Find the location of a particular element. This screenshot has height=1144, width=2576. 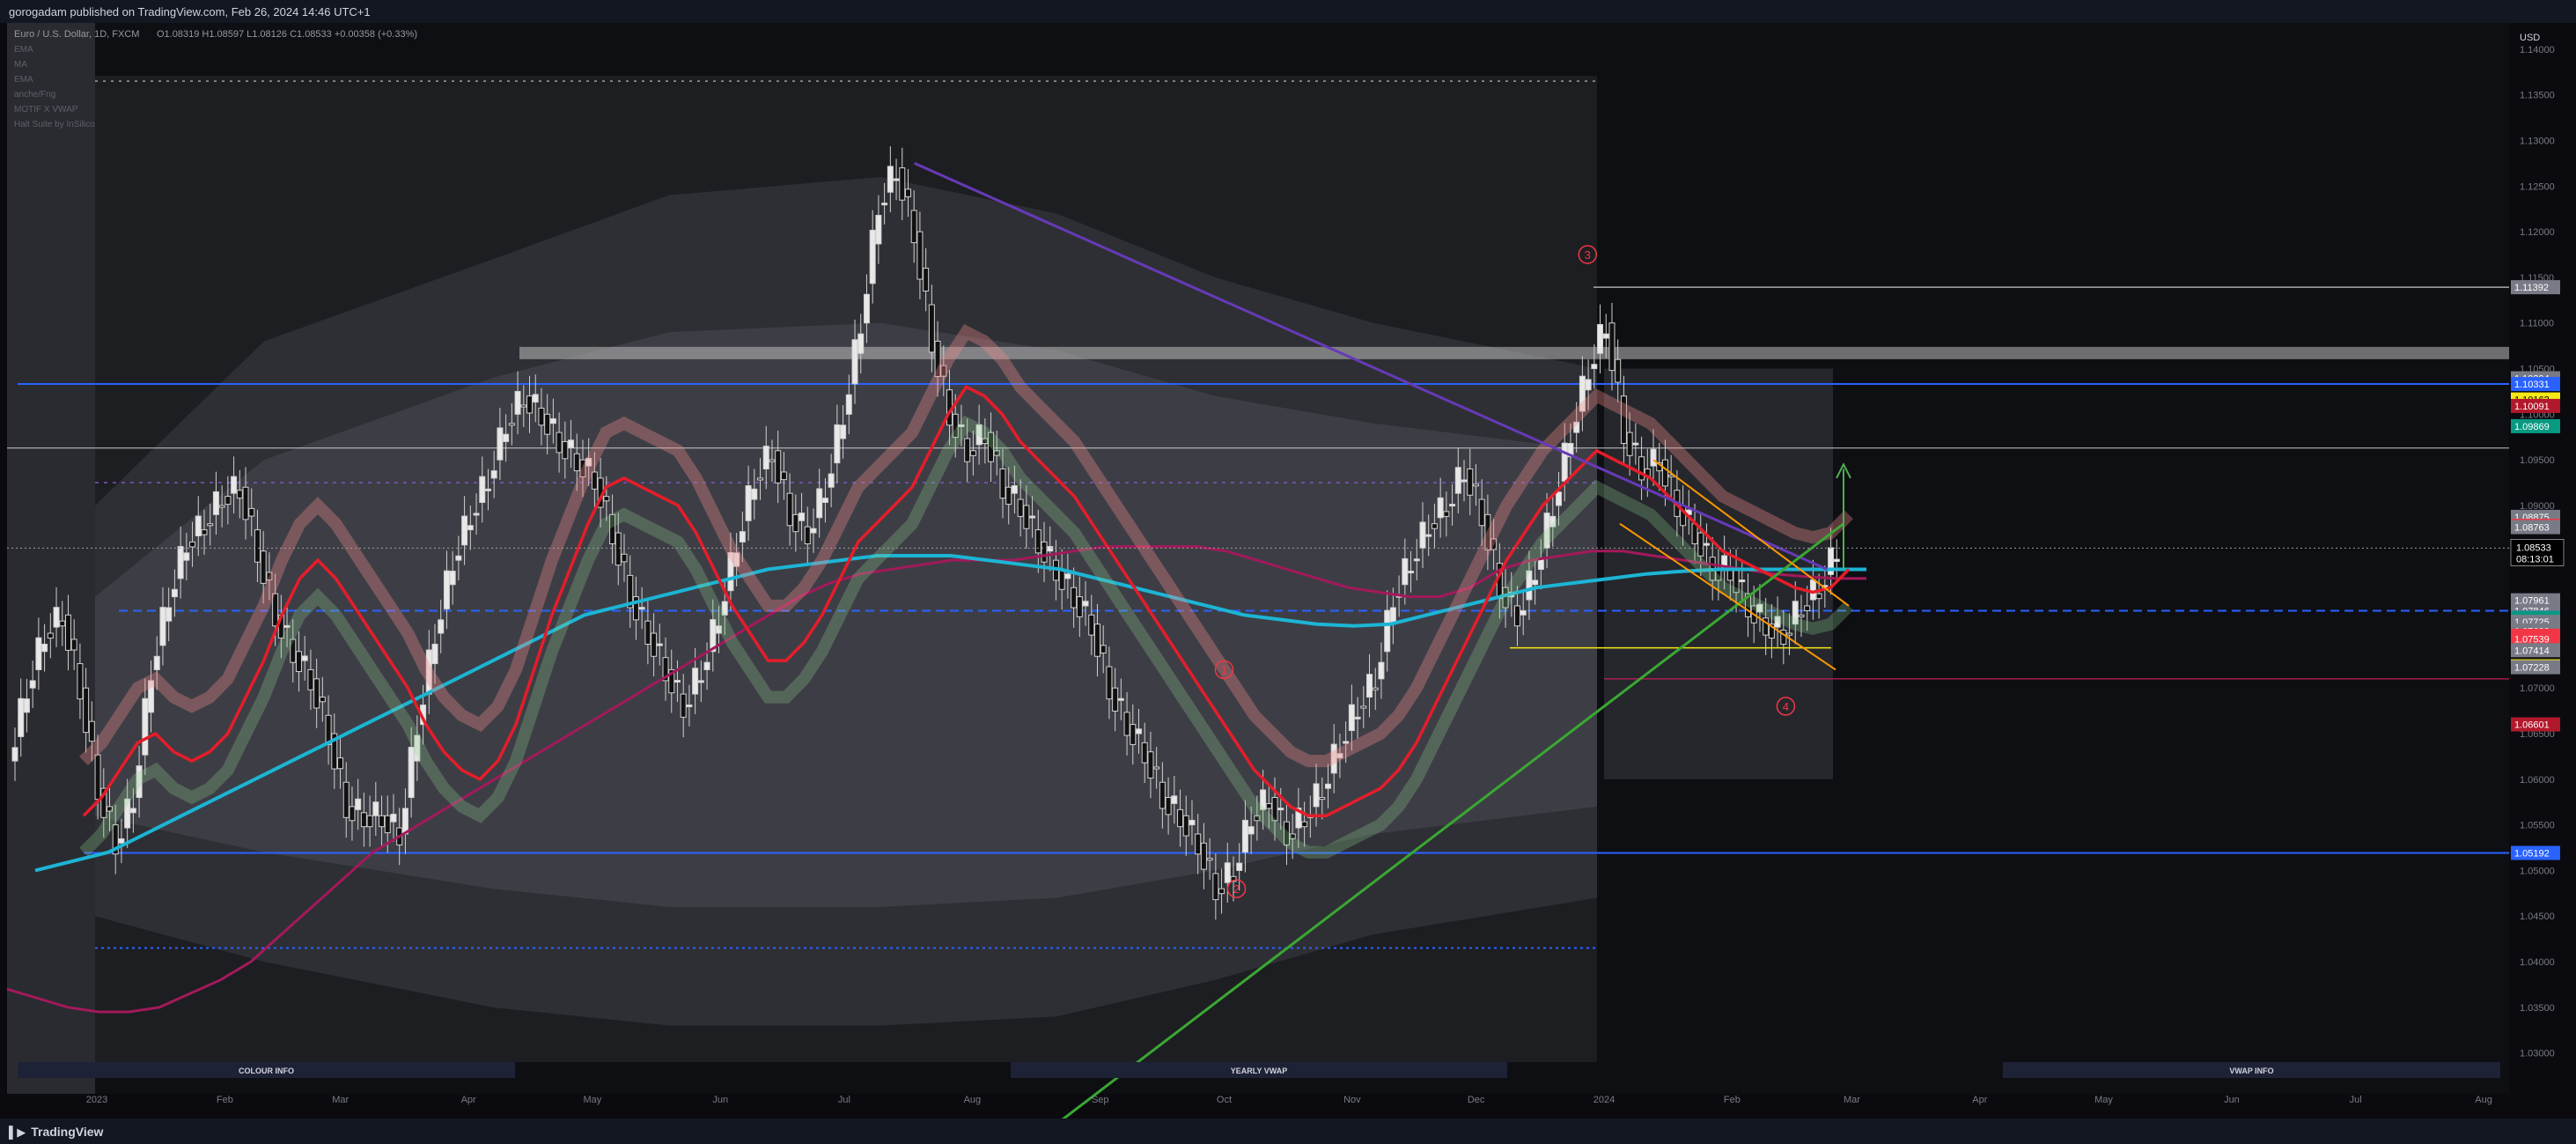

time-tick: Feb is located at coordinates (1733, 1100).